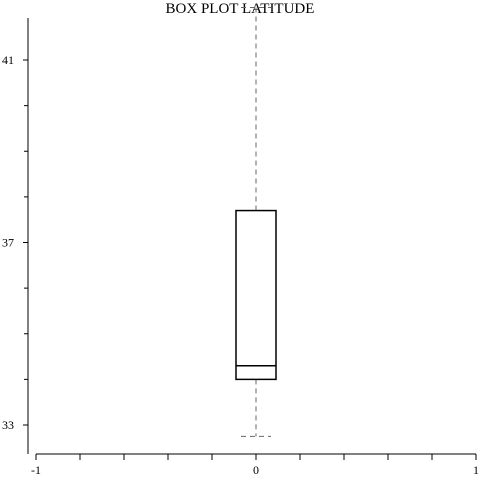  Describe the element at coordinates (8, 243) in the screenshot. I see `y-tick-label-37: 37` at that location.